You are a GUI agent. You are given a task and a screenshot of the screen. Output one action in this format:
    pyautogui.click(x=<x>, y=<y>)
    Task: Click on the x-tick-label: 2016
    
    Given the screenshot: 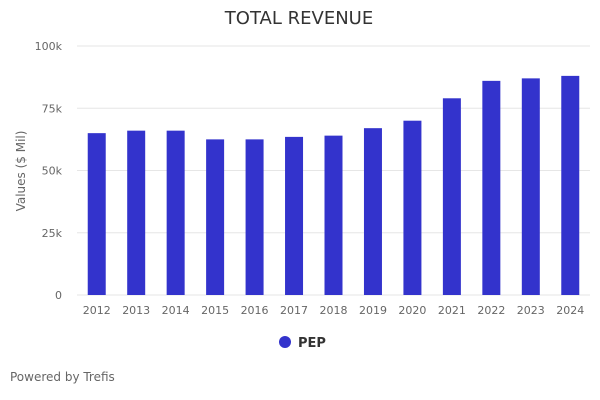 What is the action you would take?
    pyautogui.click(x=255, y=310)
    